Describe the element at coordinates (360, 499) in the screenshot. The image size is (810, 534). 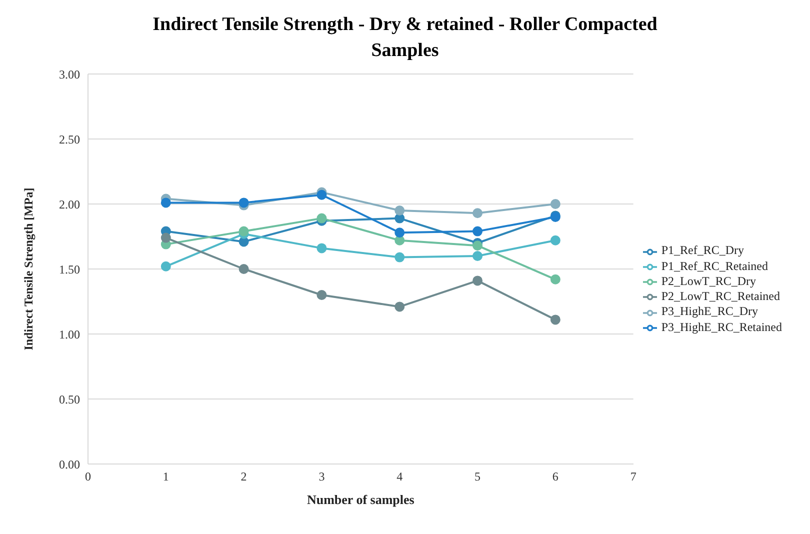
I see `x-axis-title: Number of samples` at that location.